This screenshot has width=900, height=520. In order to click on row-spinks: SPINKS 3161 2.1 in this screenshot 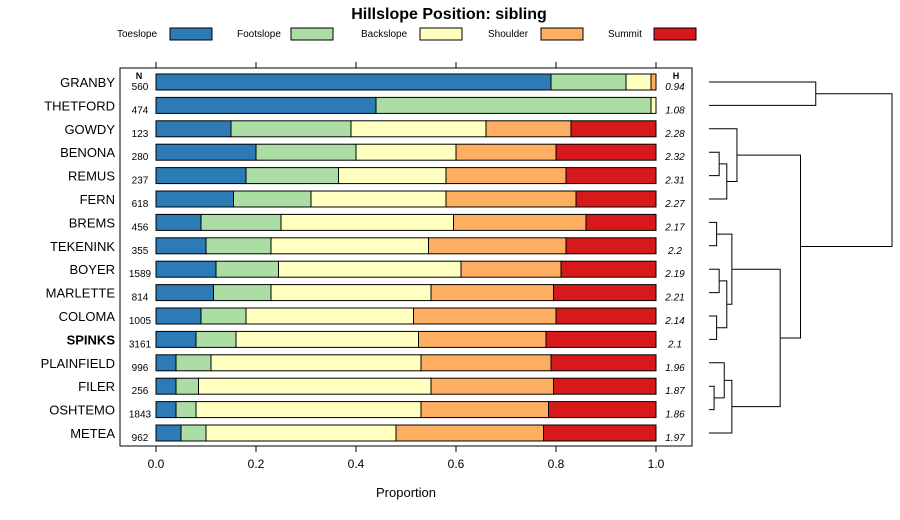, I will do `click(374, 340)`.